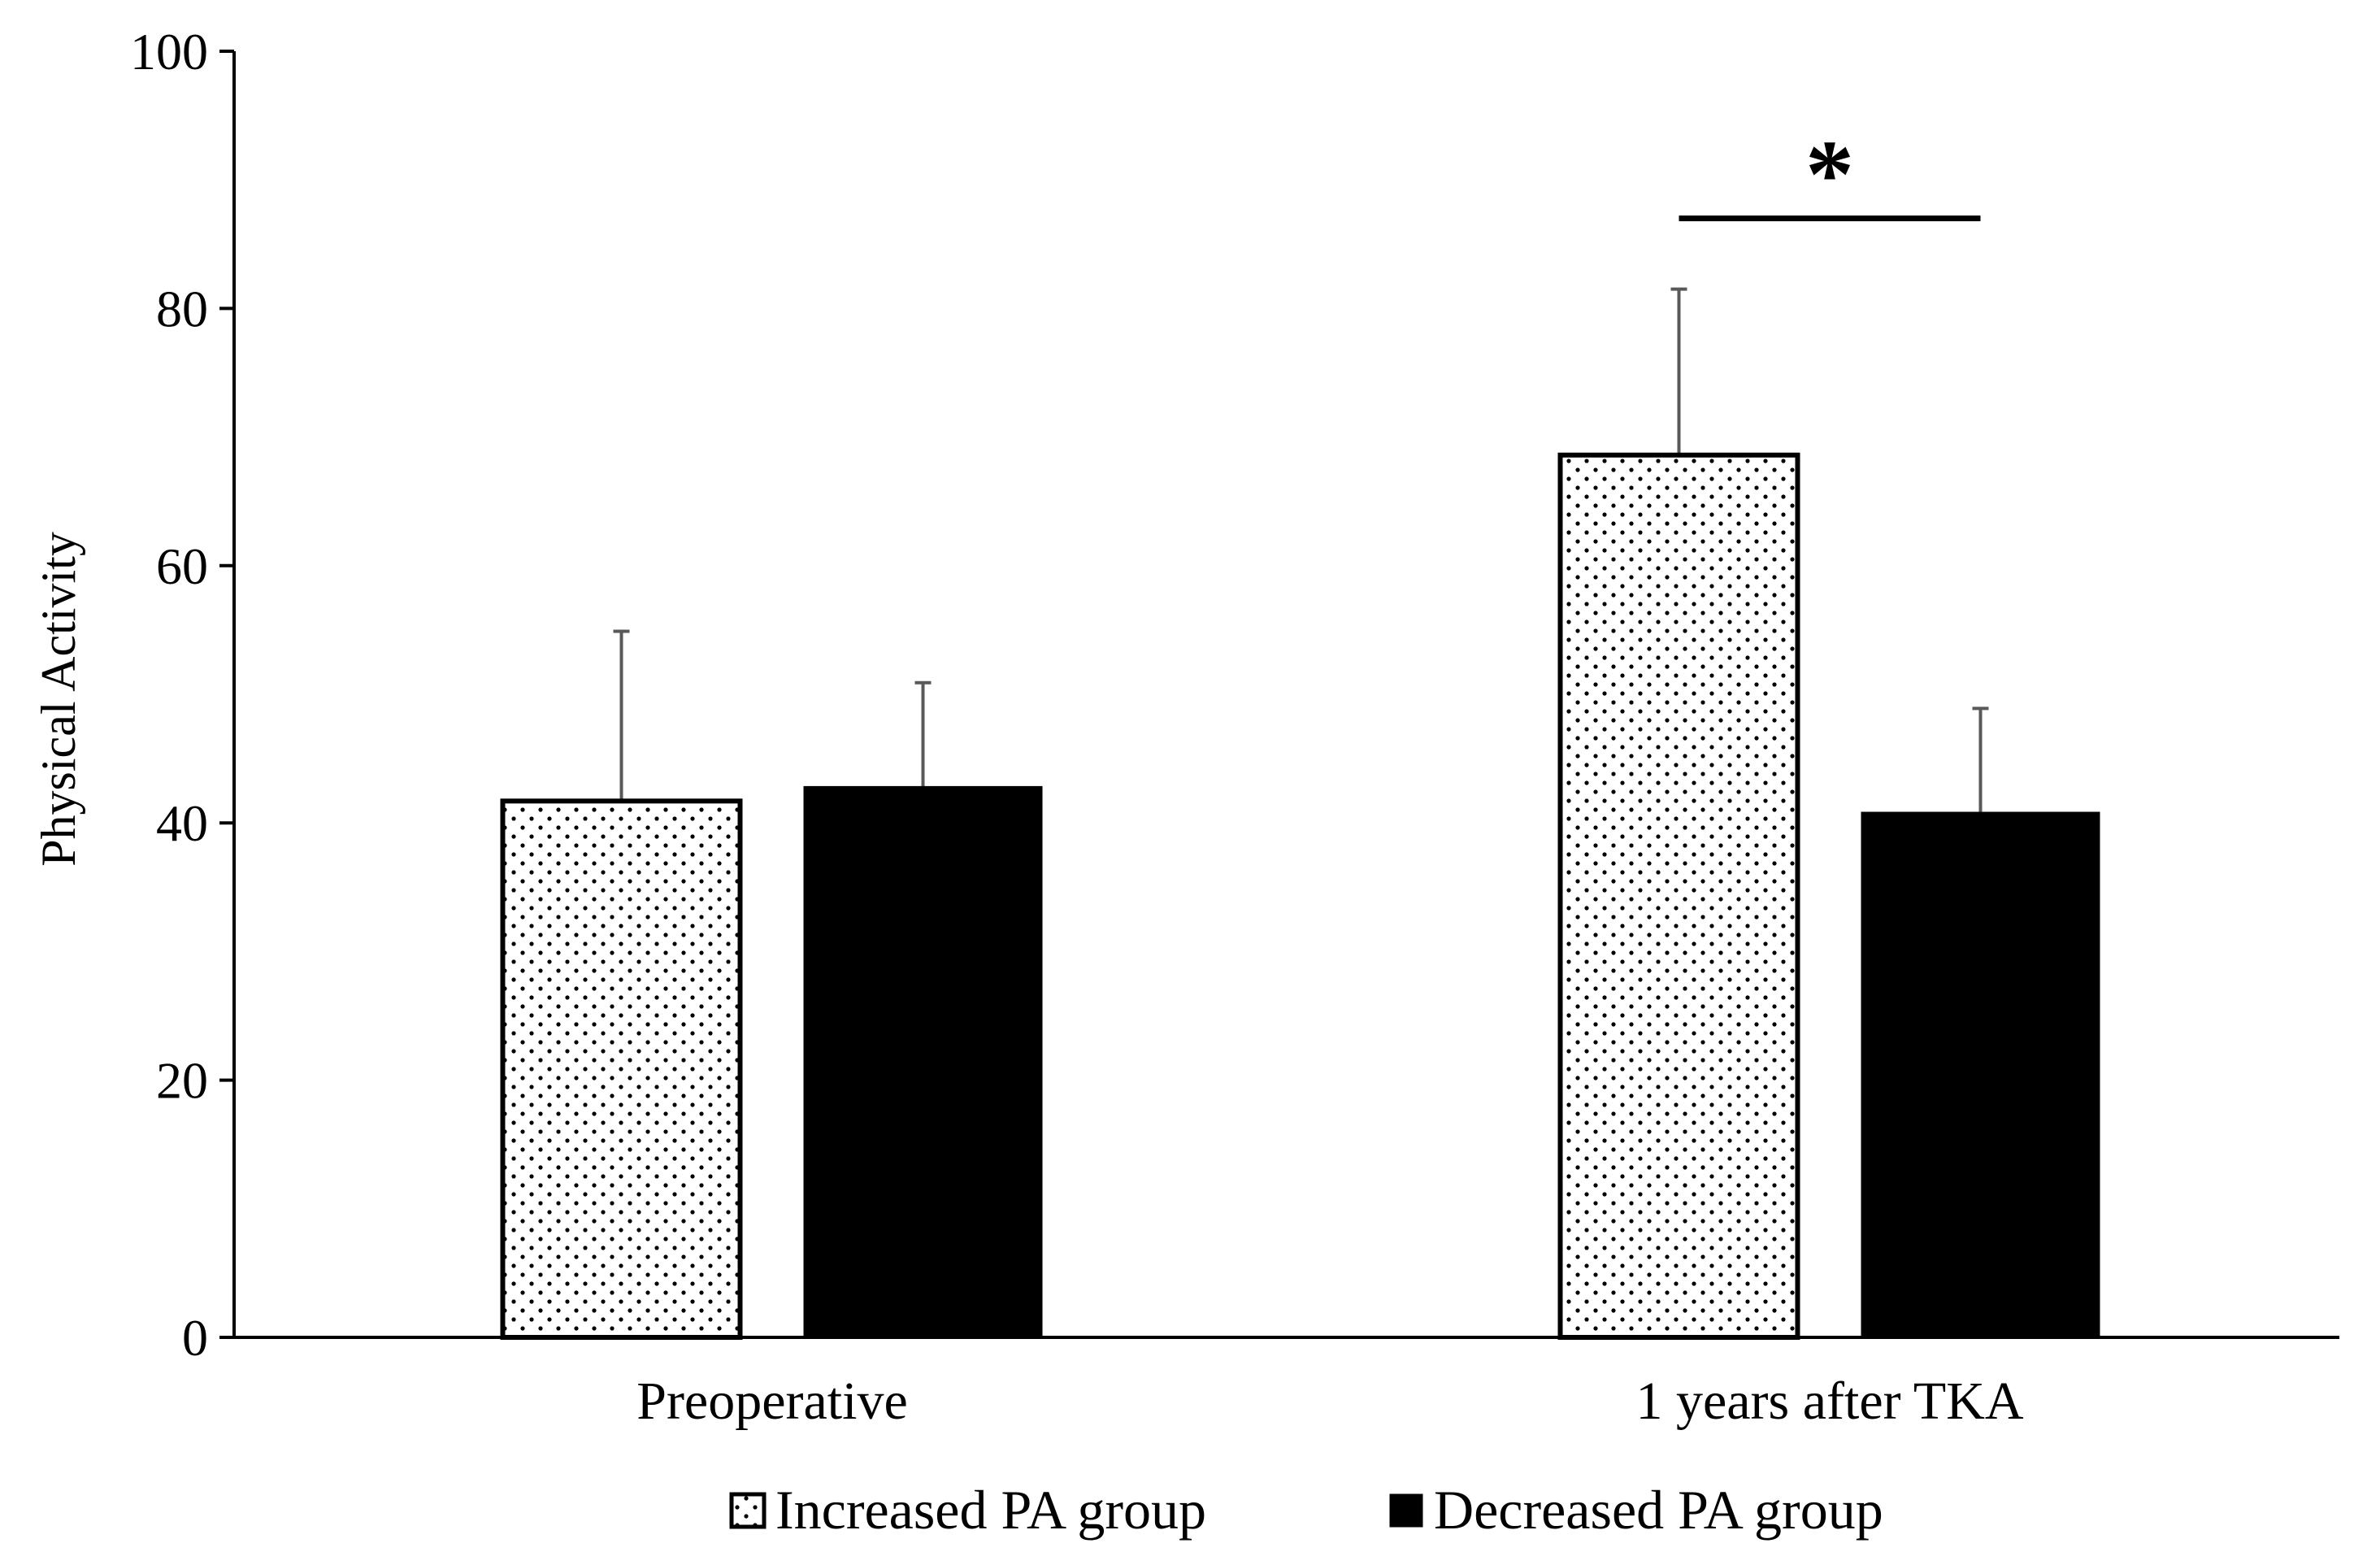  I want to click on x-category-label: 1 years after TKA, so click(1829, 1402).